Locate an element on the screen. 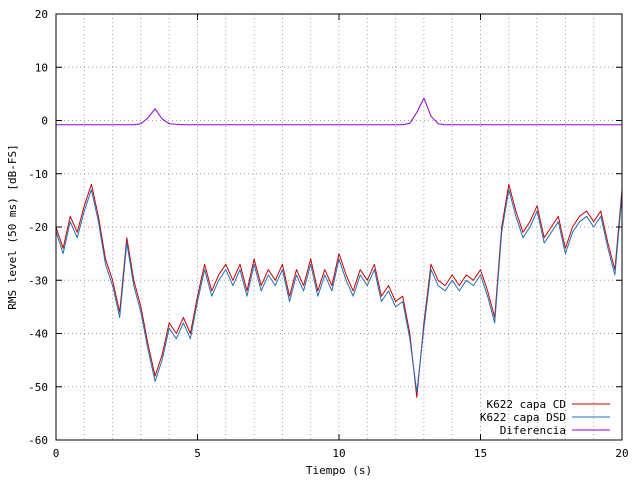 The image size is (640, 480). x-tick-label: 0 is located at coordinates (56, 453).